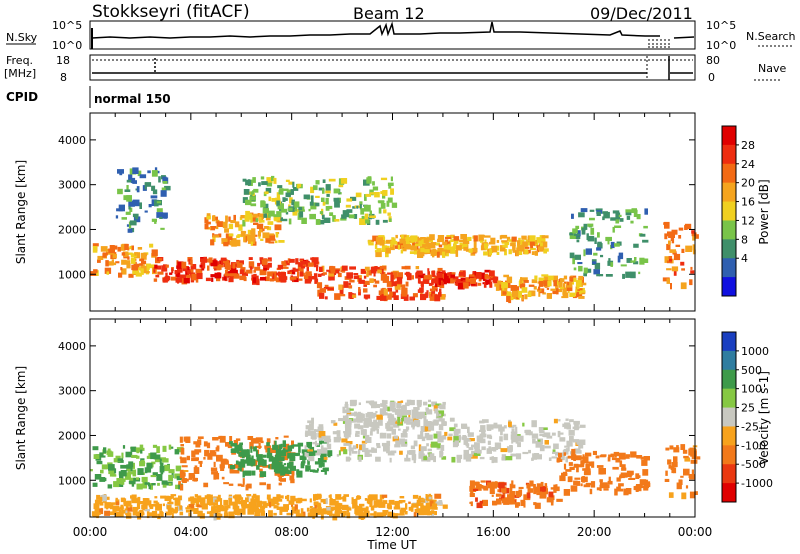  What do you see at coordinates (291, 532) in the screenshot?
I see `x-tick-label: 08:00` at bounding box center [291, 532].